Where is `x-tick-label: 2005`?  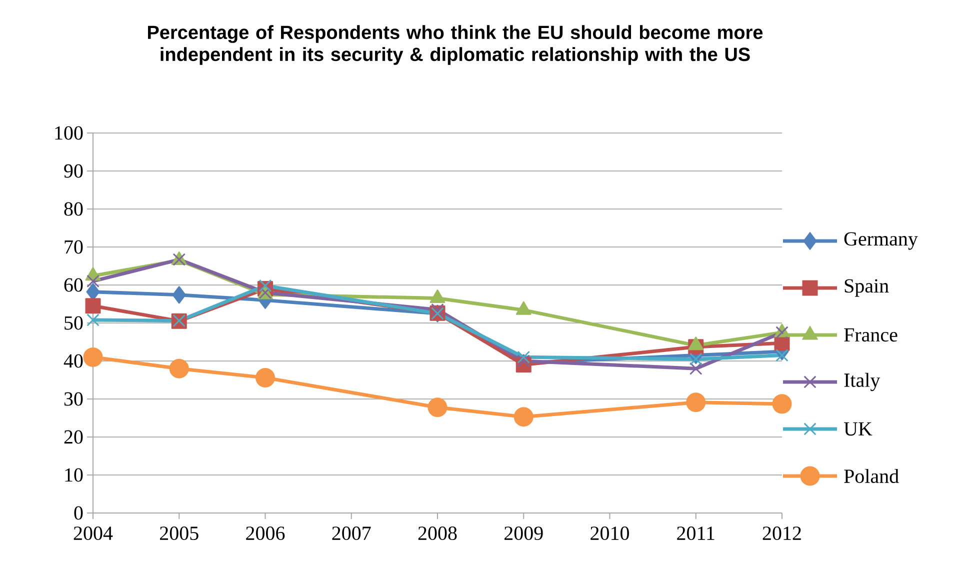 x-tick-label: 2005 is located at coordinates (179, 533).